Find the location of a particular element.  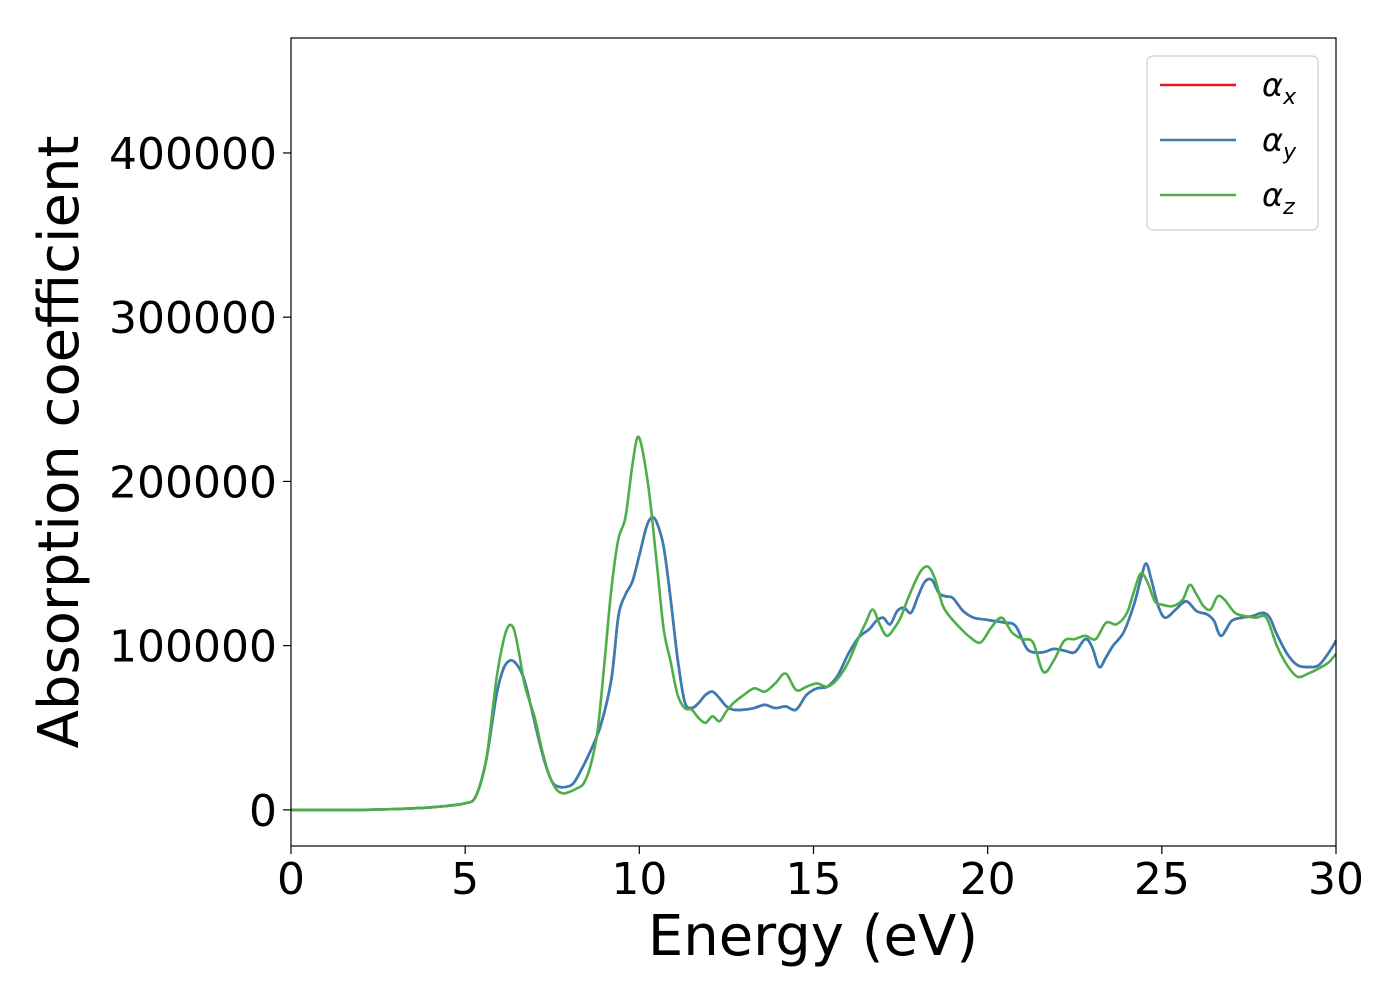

legend: αx αy αz is located at coordinates (1232, 143).